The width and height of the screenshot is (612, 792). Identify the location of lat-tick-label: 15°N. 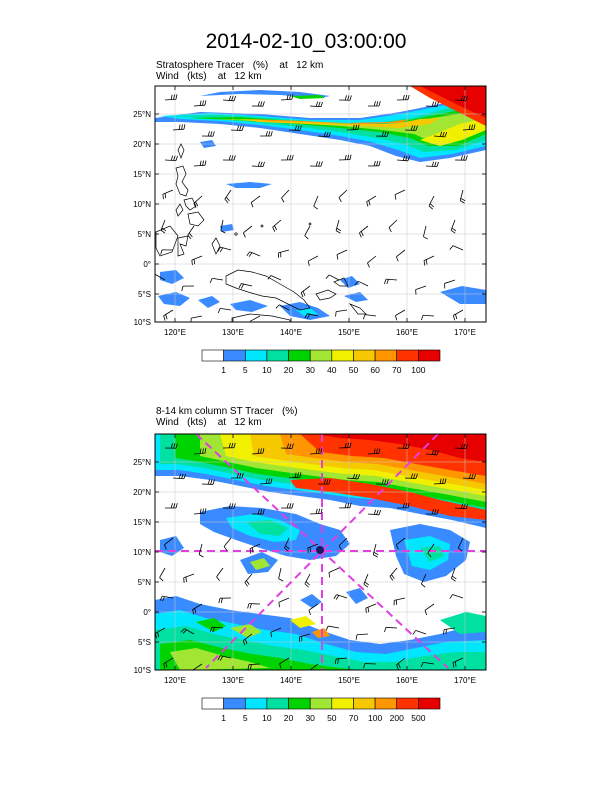
(142, 174).